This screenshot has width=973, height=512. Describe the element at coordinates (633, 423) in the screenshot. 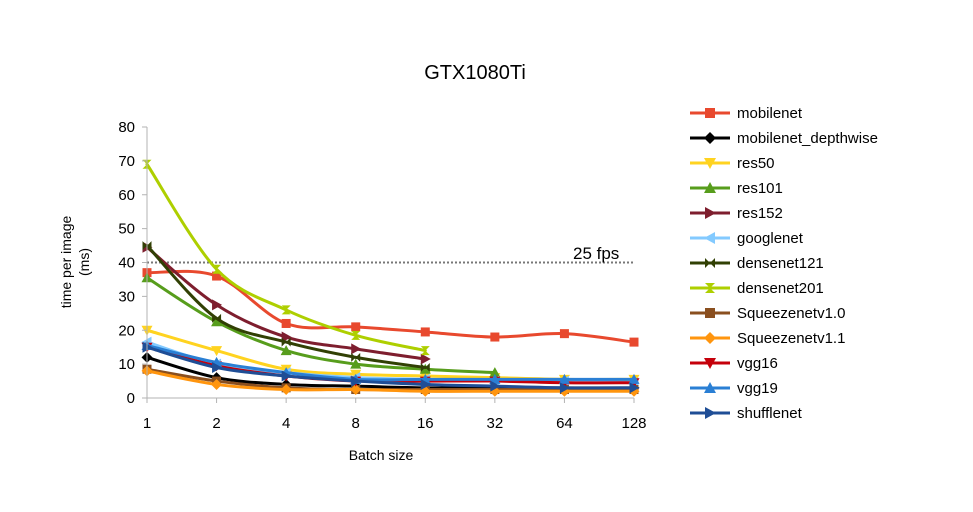

I see `x-tick-label: 128` at that location.